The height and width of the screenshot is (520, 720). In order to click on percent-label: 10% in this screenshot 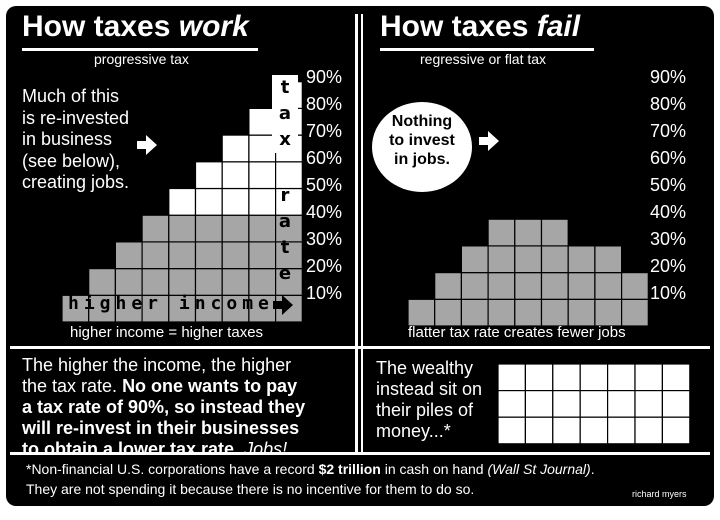, I will do `click(668, 293)`.